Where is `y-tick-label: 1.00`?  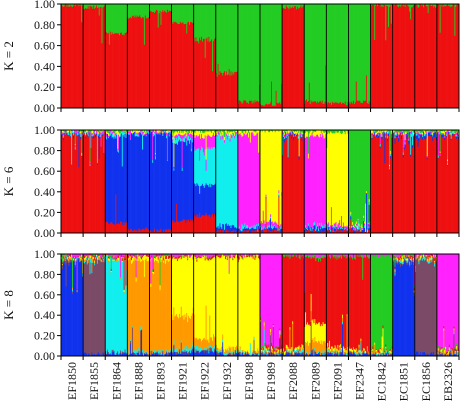 y-tick-label: 1.00 is located at coordinates (44, 130).